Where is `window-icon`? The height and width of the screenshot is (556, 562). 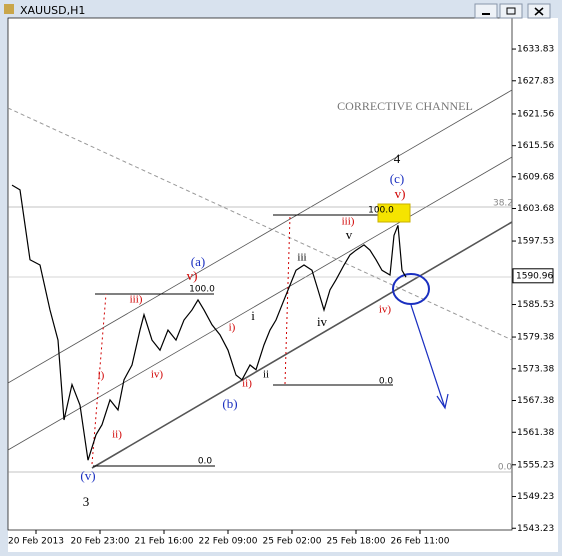 window-icon is located at coordinates (9, 9).